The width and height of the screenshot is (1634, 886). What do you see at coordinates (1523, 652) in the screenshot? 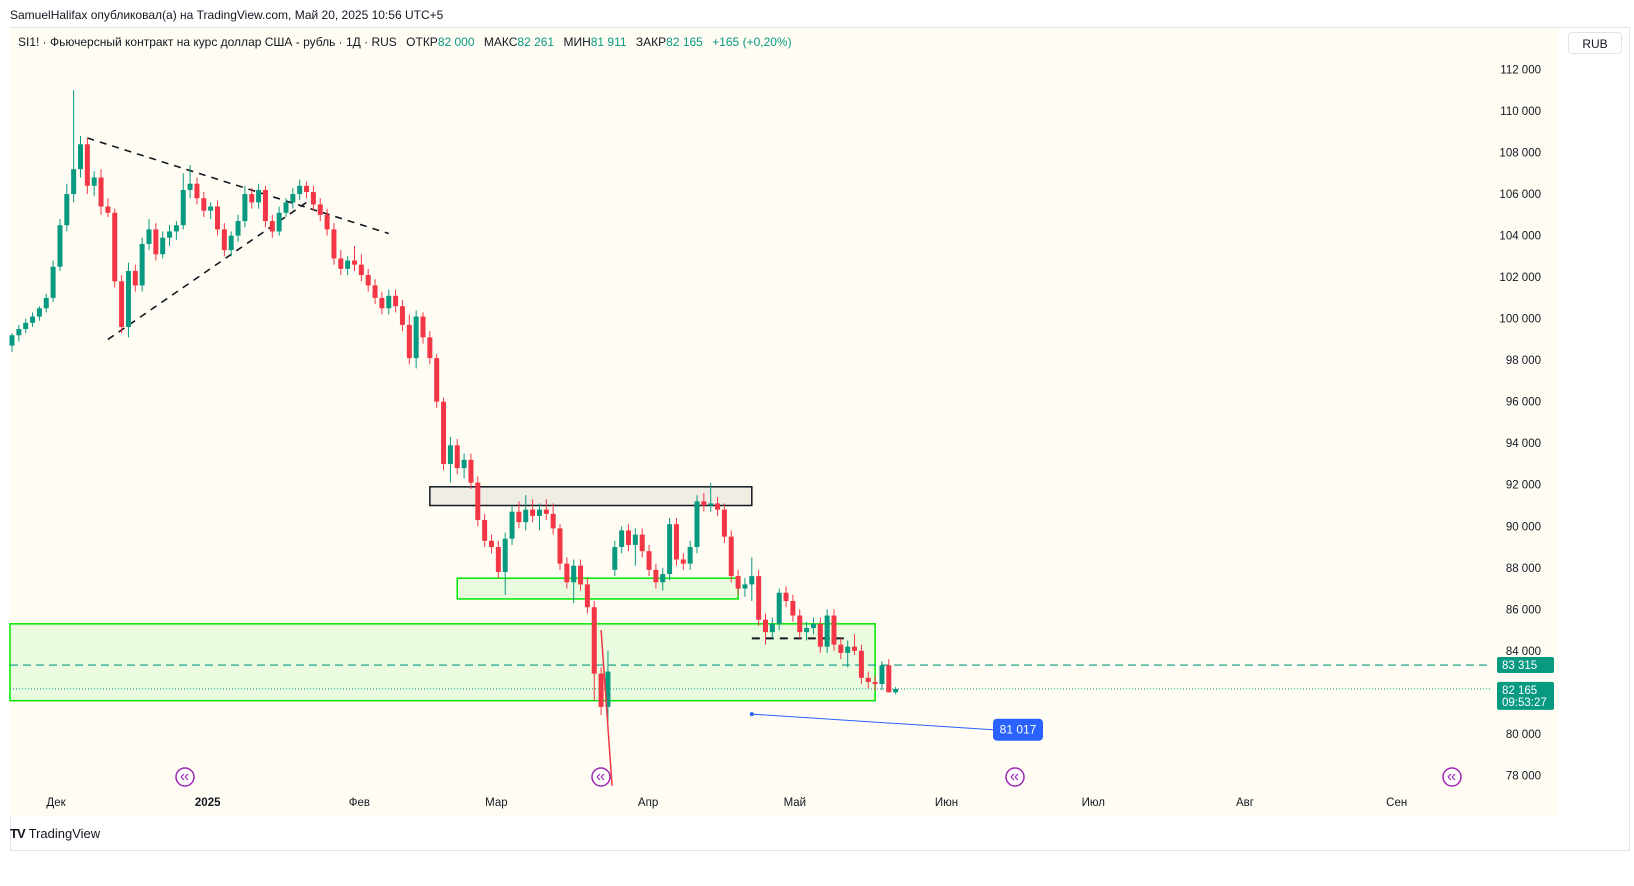
I see `y-tick-label: 84 000` at bounding box center [1523, 652].